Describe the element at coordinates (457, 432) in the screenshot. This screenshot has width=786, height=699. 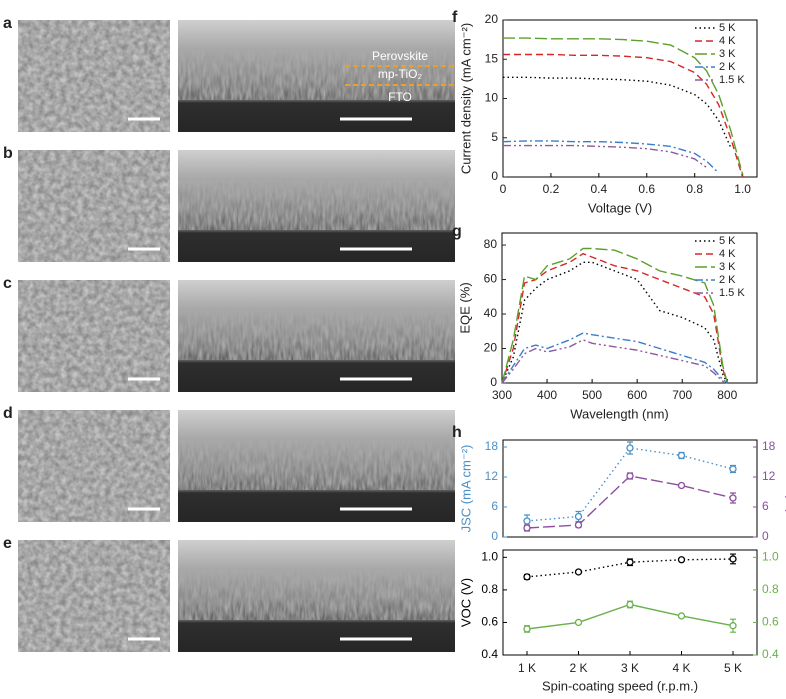
I see `panel-label: h` at that location.